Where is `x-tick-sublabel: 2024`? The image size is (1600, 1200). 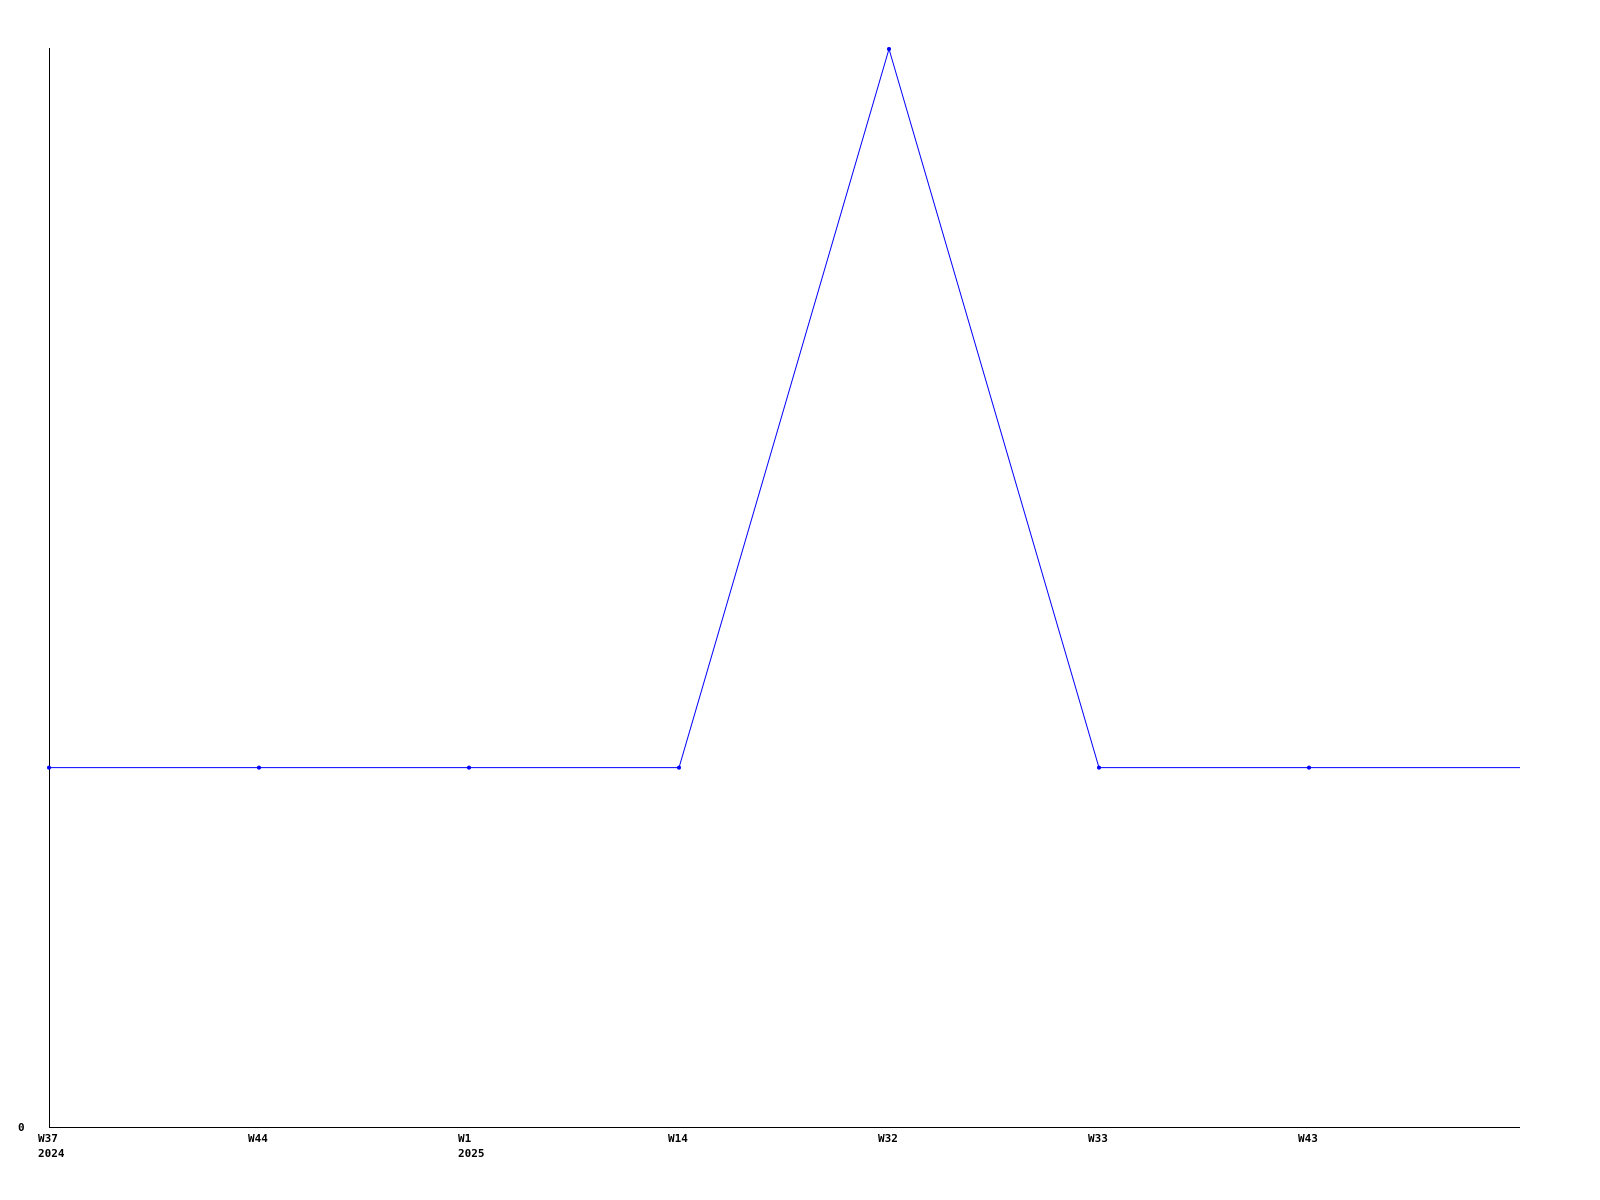
x-tick-sublabel: 2024 is located at coordinates (51, 1153).